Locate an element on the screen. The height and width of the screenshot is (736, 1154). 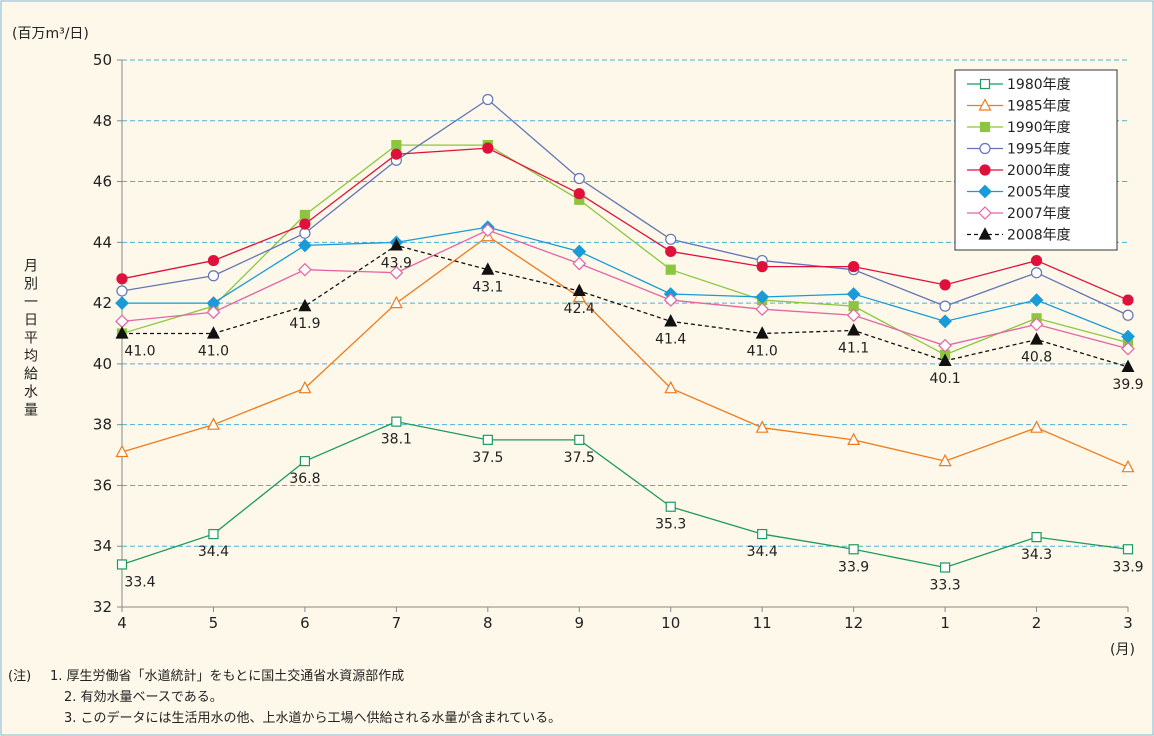
legend-box is located at coordinates (1036, 160).